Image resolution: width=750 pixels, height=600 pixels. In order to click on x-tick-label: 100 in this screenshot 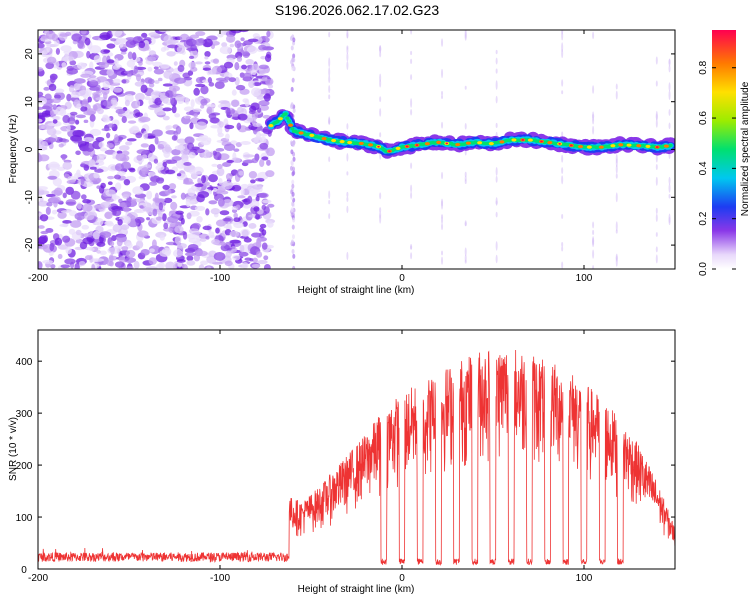, I will do `click(584, 278)`.